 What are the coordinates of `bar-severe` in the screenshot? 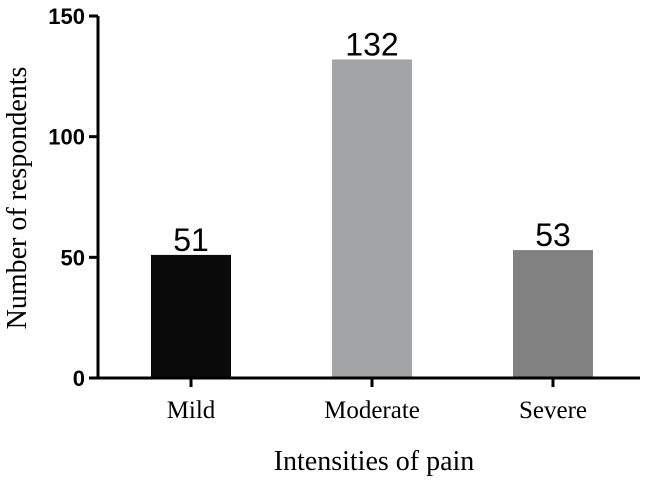 It's located at (553, 314).